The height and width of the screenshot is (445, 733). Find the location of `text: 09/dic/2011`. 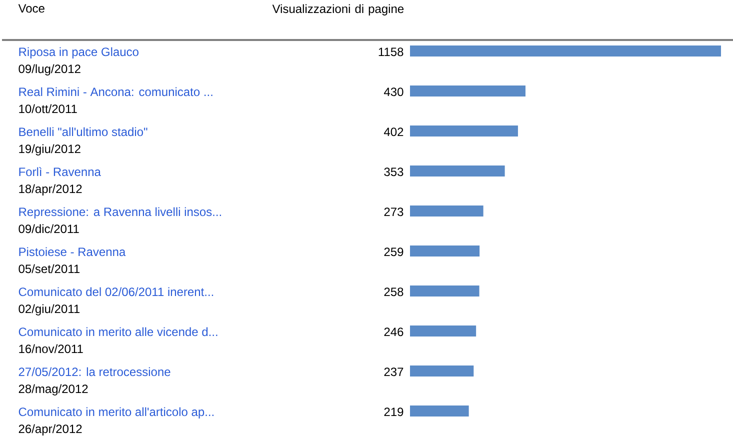

text: 09/dic/2011 is located at coordinates (48, 229).